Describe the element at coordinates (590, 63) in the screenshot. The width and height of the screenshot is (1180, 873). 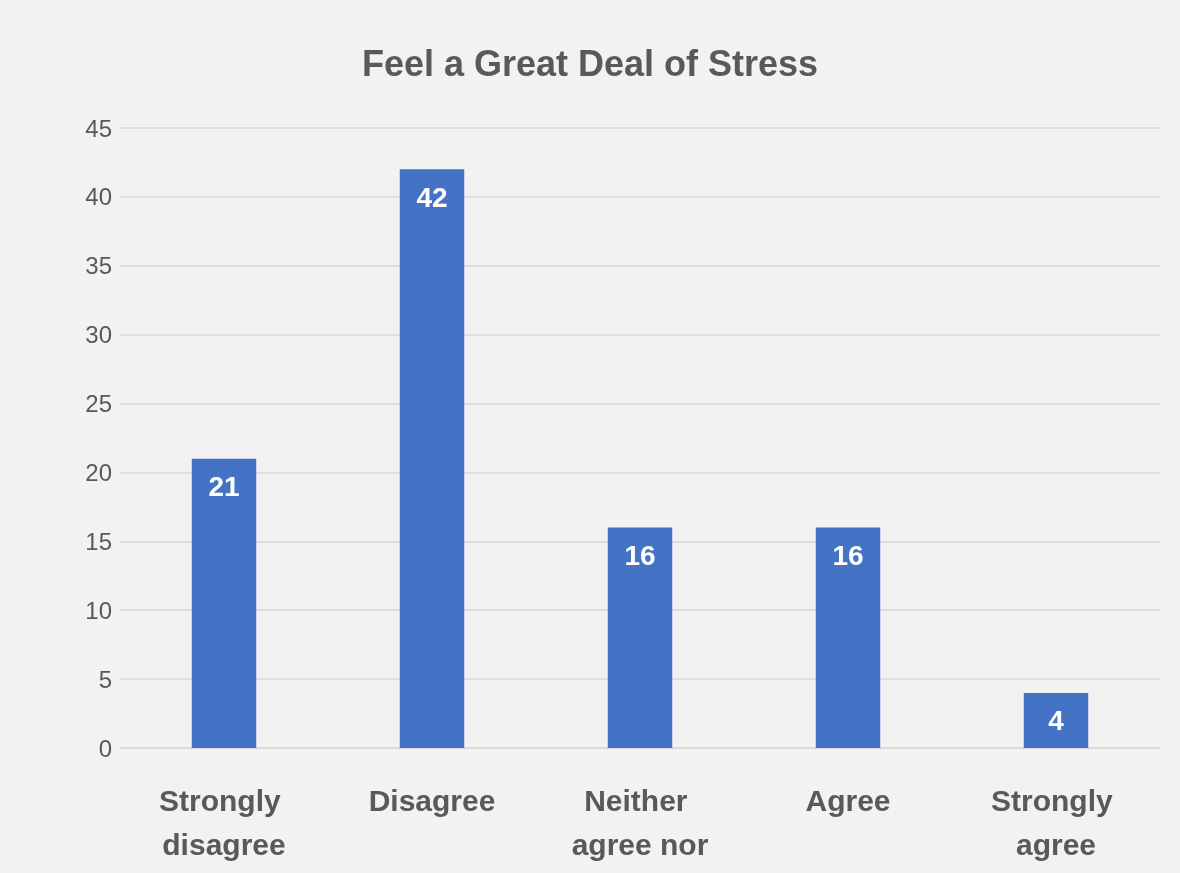
I see `chart-title: Feel a Great Deal of Stress` at that location.